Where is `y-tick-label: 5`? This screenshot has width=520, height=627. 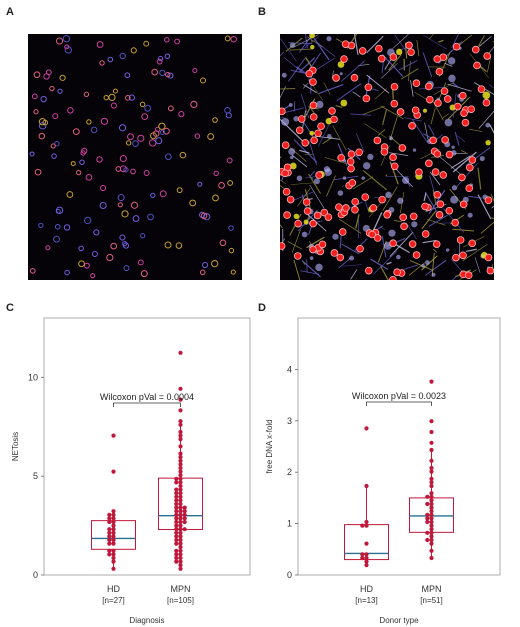
y-tick-label: 5 is located at coordinates (35, 476).